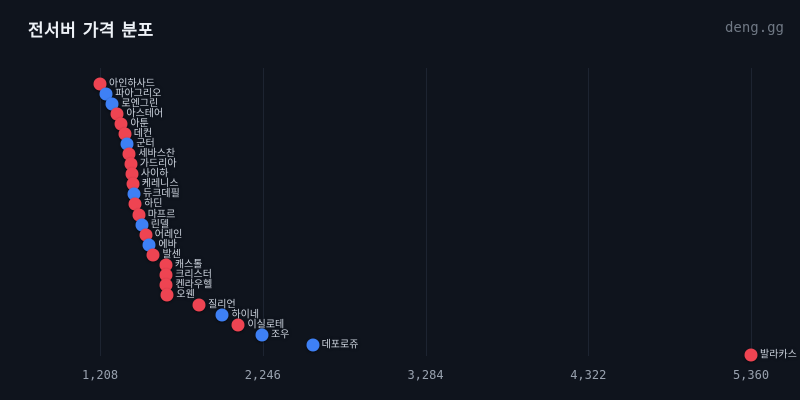 Image resolution: width=800 pixels, height=400 pixels. Describe the element at coordinates (167, 245) in the screenshot. I see `data-point-label: 에바` at that location.